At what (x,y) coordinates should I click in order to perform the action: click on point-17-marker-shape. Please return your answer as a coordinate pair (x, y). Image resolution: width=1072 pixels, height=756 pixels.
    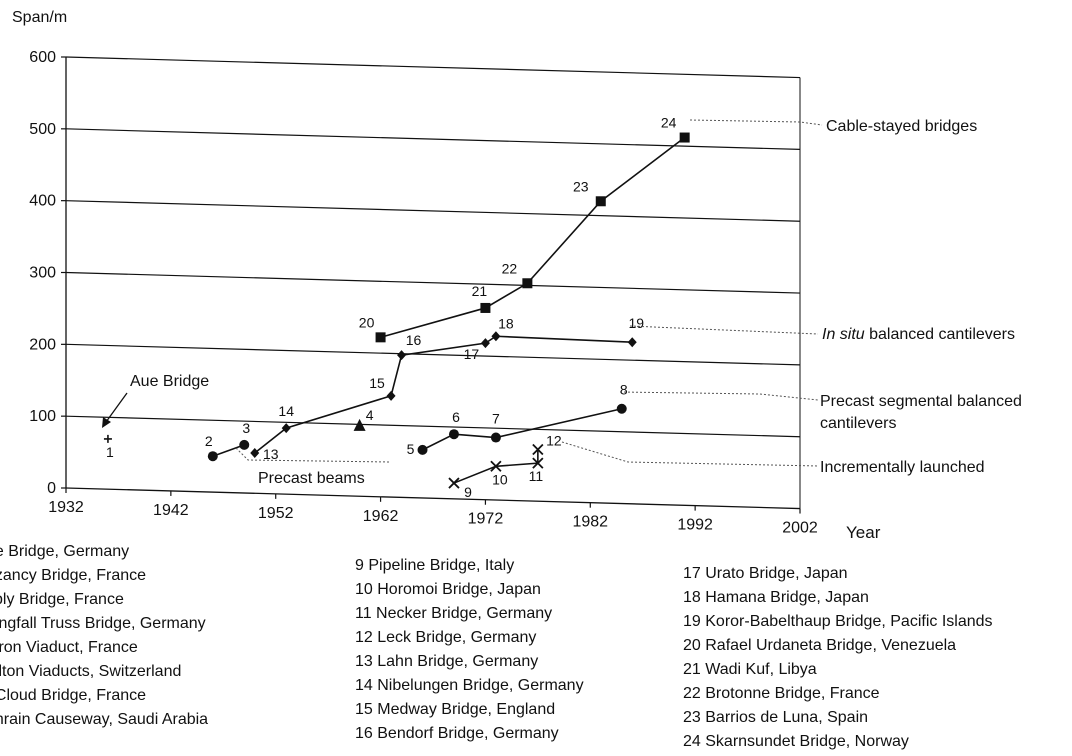
    Looking at the image, I should click on (485, 343).